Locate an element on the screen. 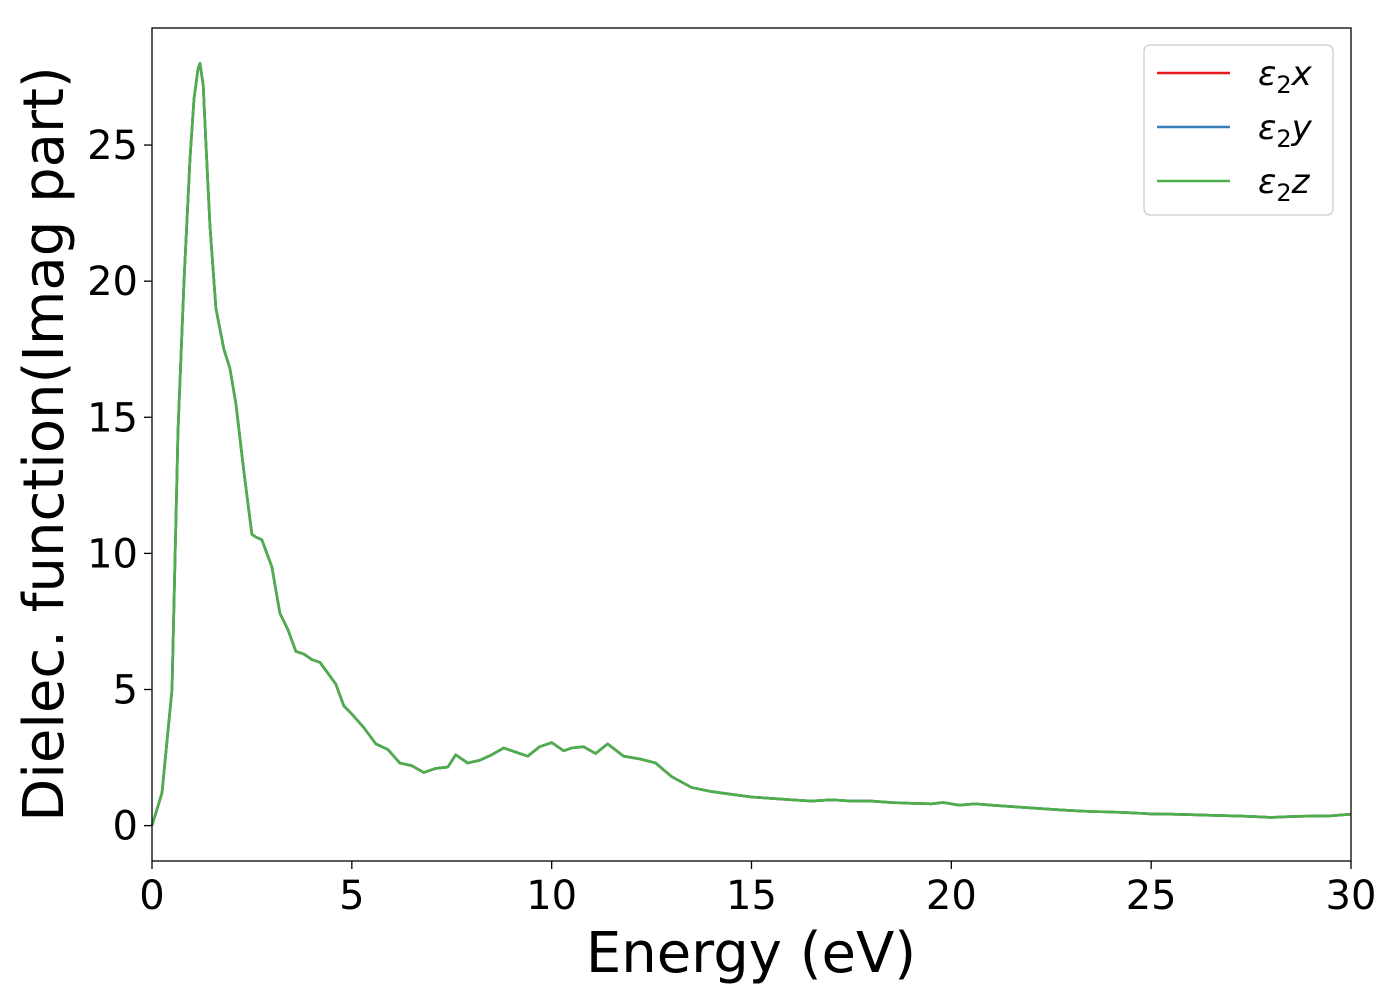 The height and width of the screenshot is (1000, 1400). legend-label: ε2x is located at coordinates (1285, 76).